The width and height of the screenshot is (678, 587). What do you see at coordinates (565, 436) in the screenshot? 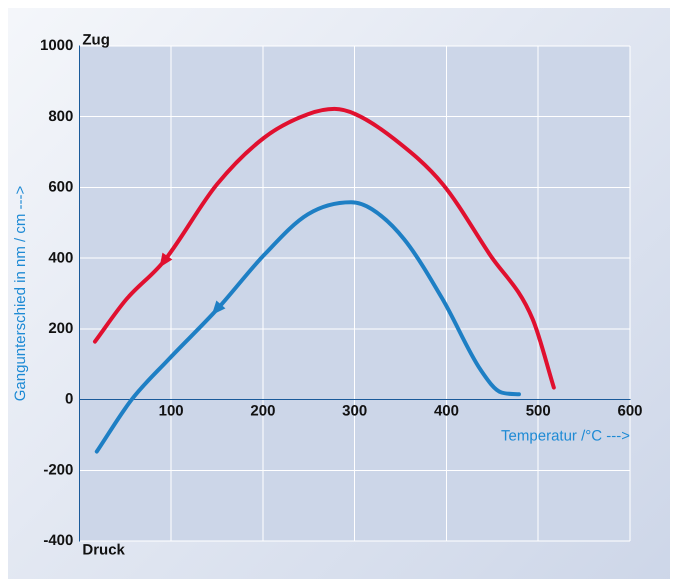
I see `x-axis-title: Temperatur /°C --->` at bounding box center [565, 436].